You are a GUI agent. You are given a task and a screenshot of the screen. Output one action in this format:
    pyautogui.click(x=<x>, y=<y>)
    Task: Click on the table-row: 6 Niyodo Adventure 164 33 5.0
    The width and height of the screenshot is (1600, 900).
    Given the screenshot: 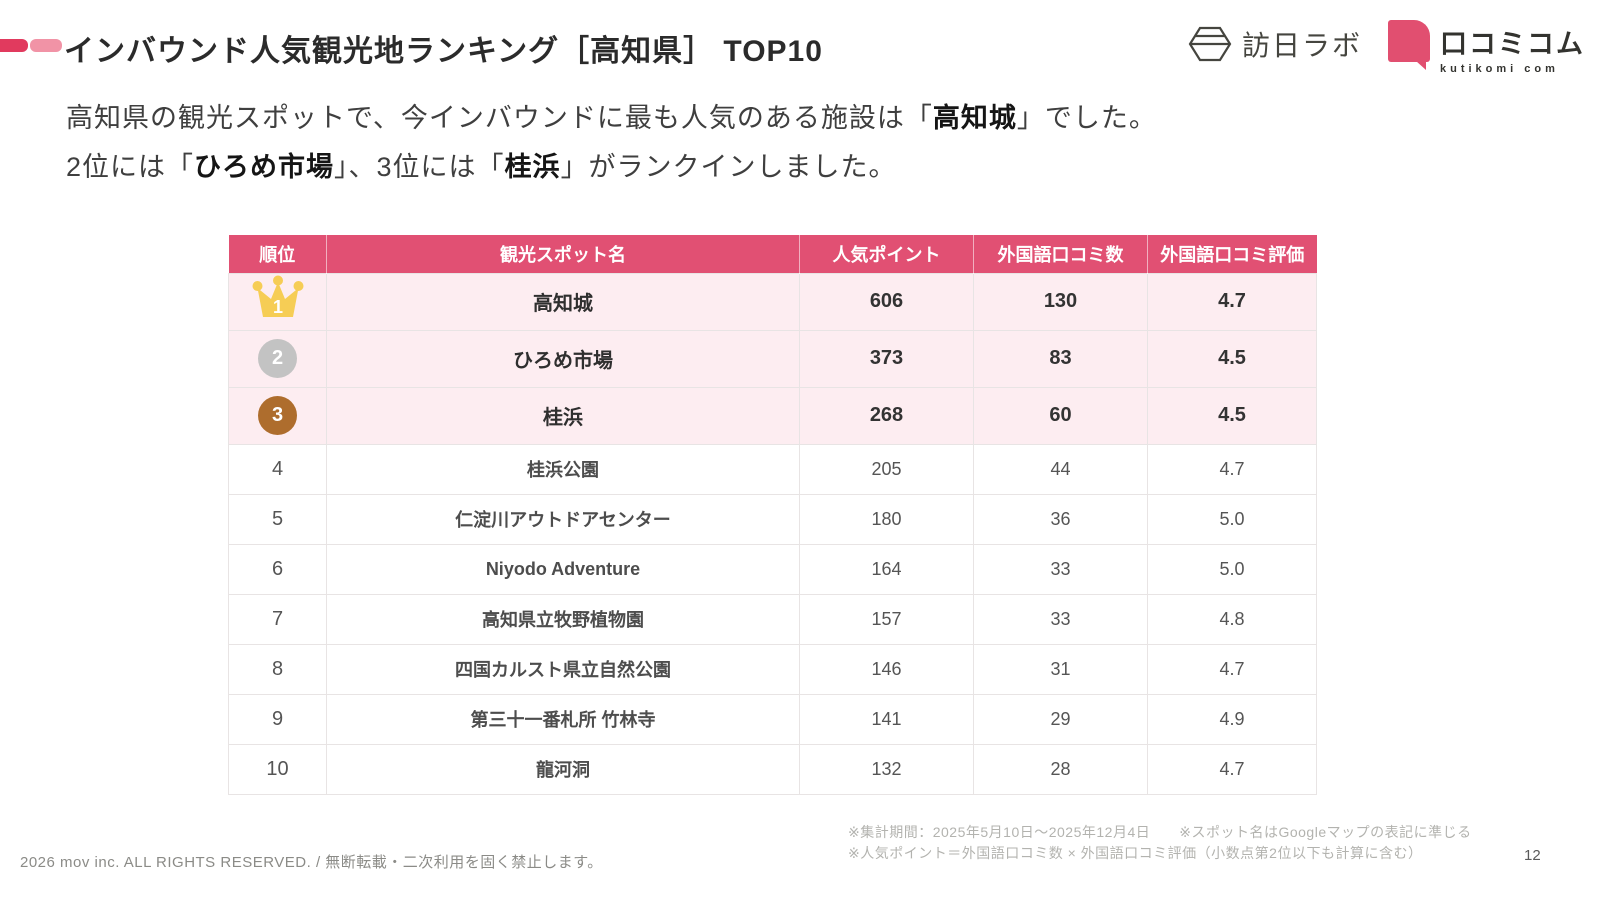 What is the action you would take?
    pyautogui.click(x=772, y=569)
    